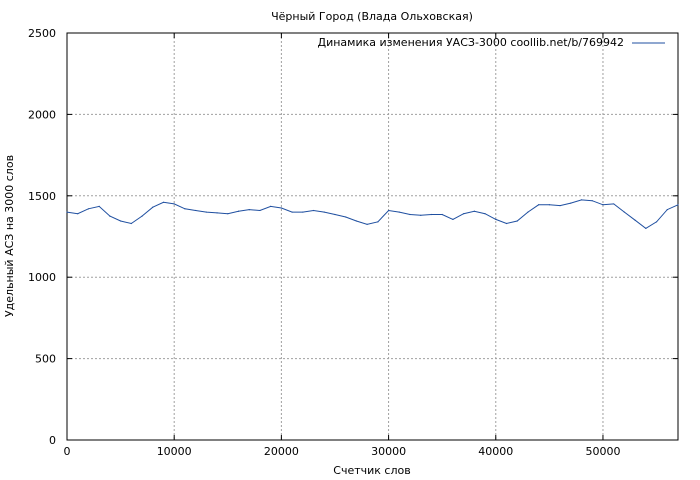  What do you see at coordinates (42, 114) in the screenshot?
I see `y-tick-label: 2000` at bounding box center [42, 114].